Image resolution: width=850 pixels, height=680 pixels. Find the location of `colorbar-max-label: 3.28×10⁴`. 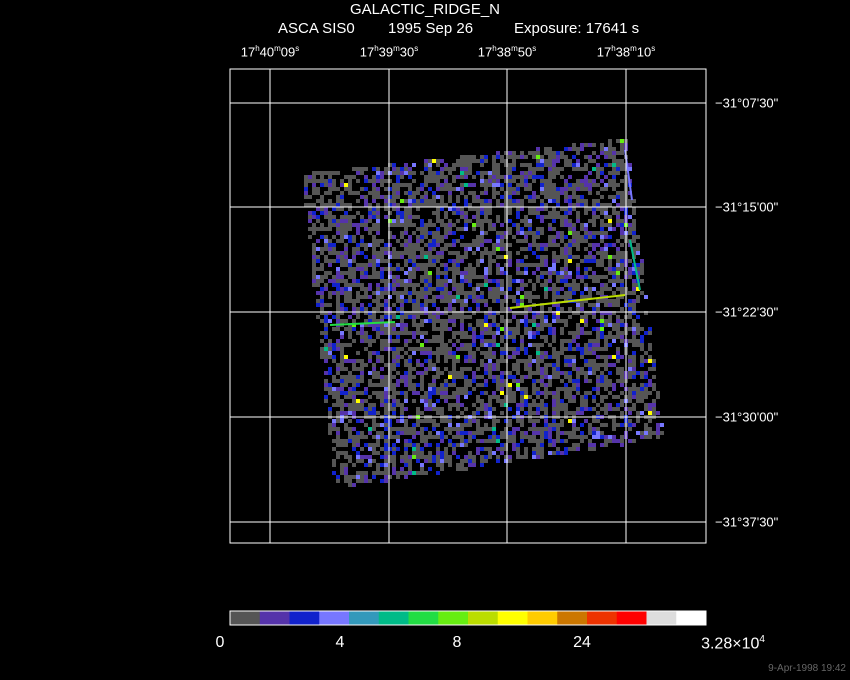

colorbar-max-label: 3.28×10⁴ is located at coordinates (733, 643).